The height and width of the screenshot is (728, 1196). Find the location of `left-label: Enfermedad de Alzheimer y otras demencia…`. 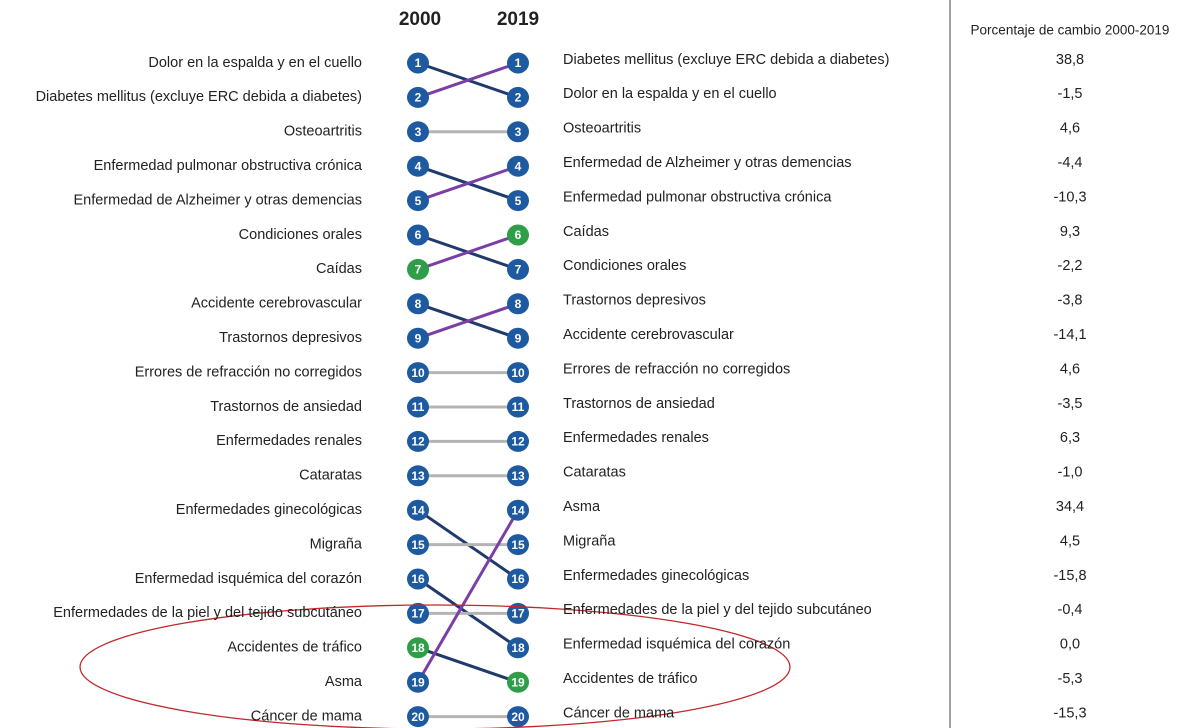

left-label: Enfermedad de Alzheimer y otras demencia… is located at coordinates (217, 200).